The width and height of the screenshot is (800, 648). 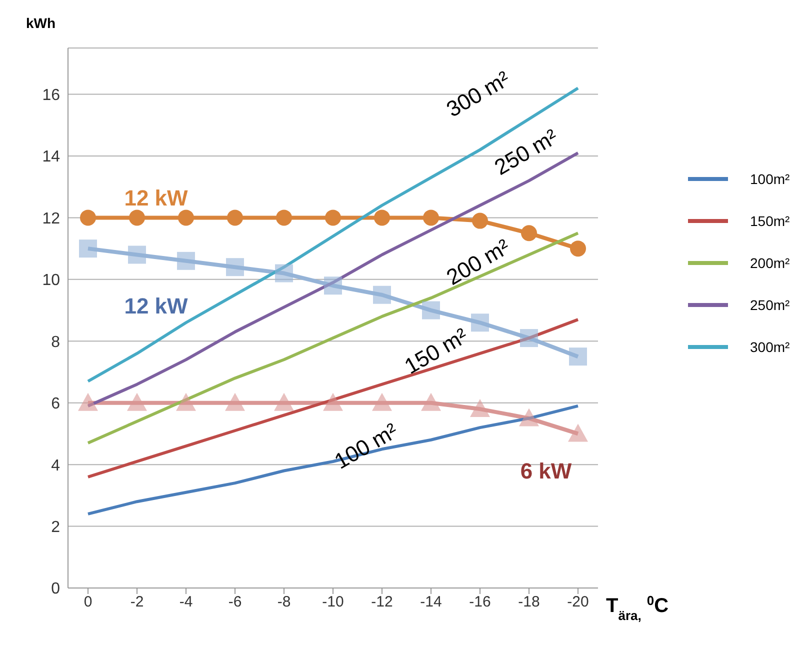 I want to click on y-tick-label: 12, so click(x=51, y=219).